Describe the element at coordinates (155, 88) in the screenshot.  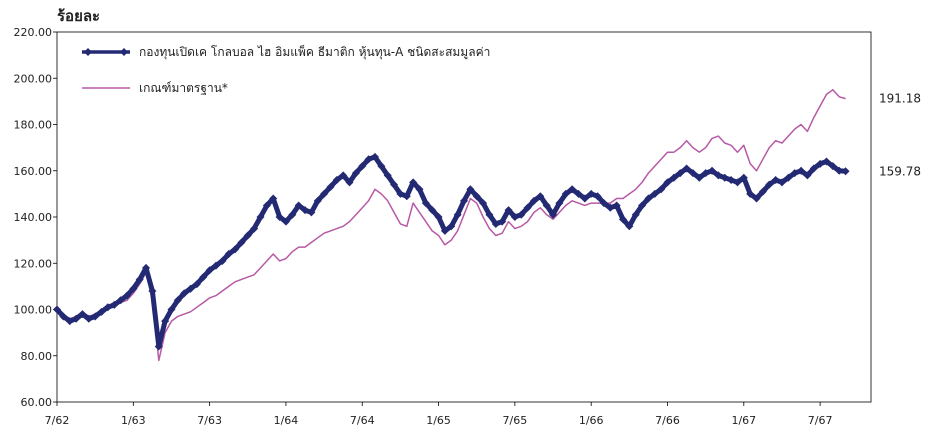
I see `legend-item-benchmark: เกณฑ์มาตรฐาน*` at that location.